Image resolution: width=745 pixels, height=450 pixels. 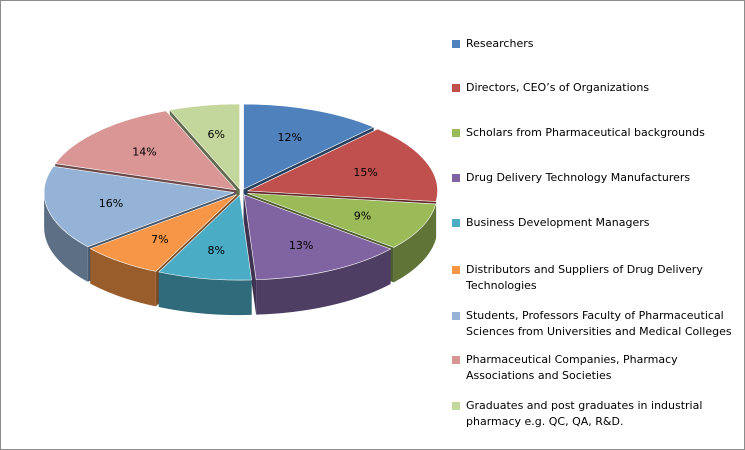 I want to click on legend-label: Scholars from Pharmaceutical backgrounds, so click(x=585, y=132).